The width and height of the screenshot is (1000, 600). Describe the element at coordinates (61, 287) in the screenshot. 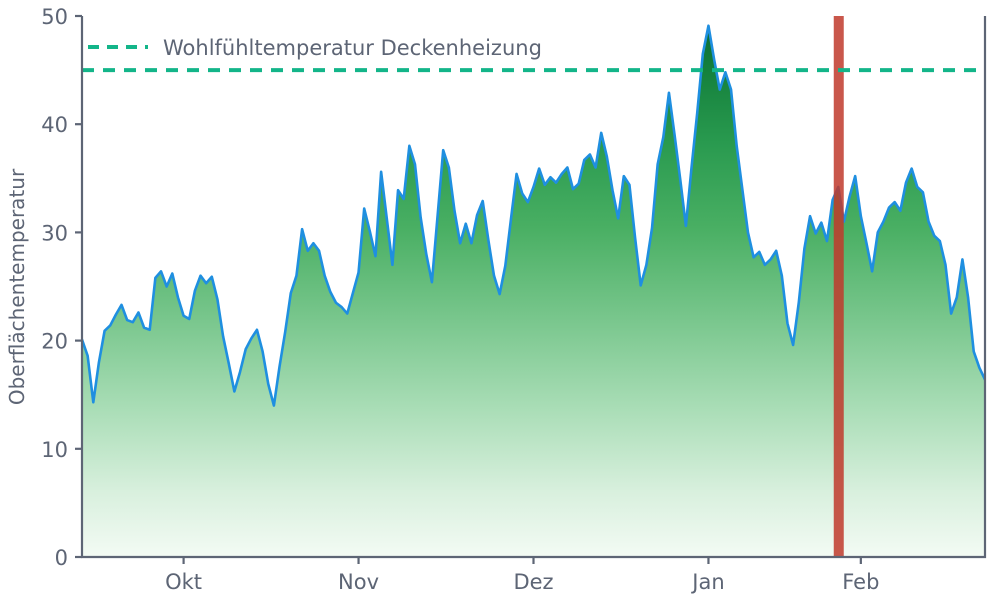

I see `y-axis: 0 10 20 30 40 50` at that location.